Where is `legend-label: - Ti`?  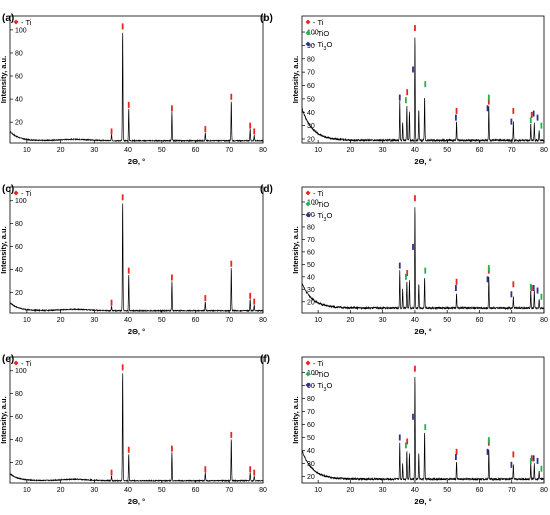 legend-label: - Ti is located at coordinates (26, 22).